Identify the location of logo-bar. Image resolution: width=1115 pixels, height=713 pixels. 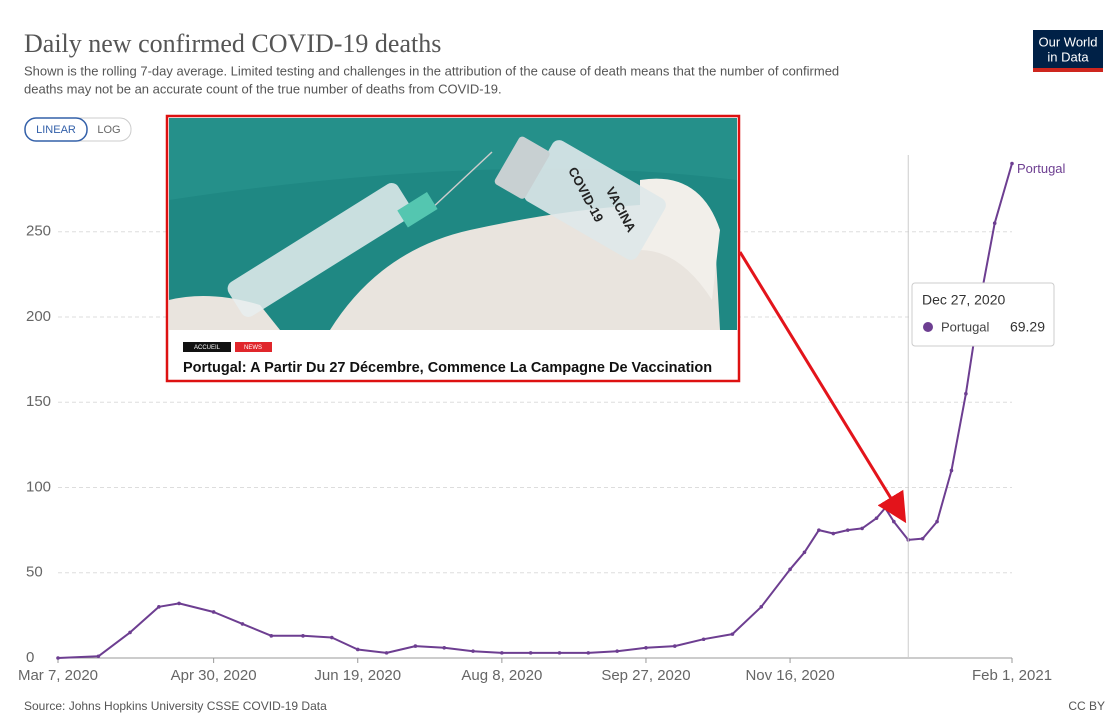
(1068, 70).